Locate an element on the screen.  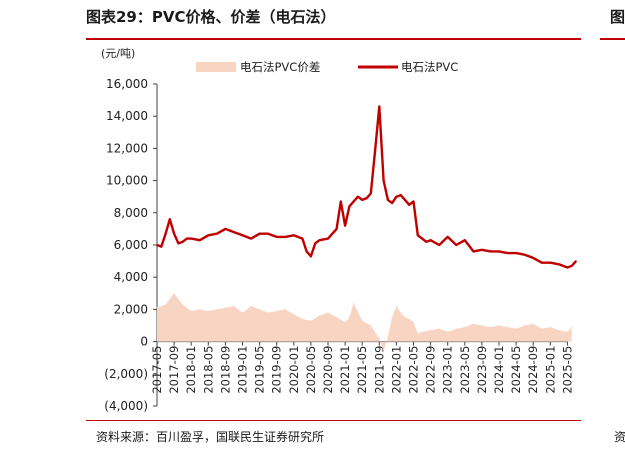
adjacent-title-divider is located at coordinates (612, 39).